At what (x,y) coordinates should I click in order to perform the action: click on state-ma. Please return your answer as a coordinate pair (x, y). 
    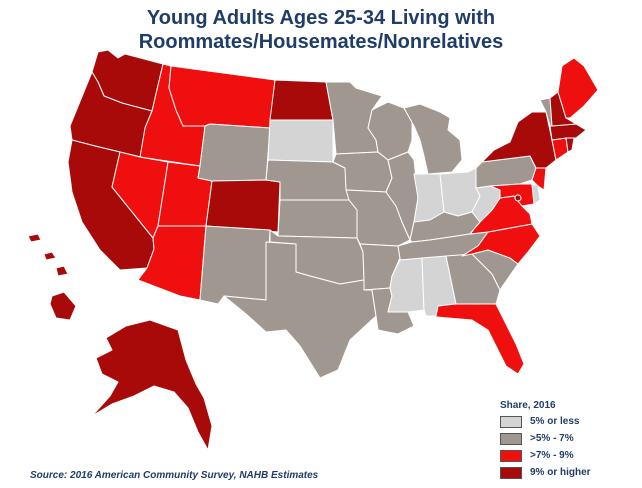
    Looking at the image, I should click on (568, 132).